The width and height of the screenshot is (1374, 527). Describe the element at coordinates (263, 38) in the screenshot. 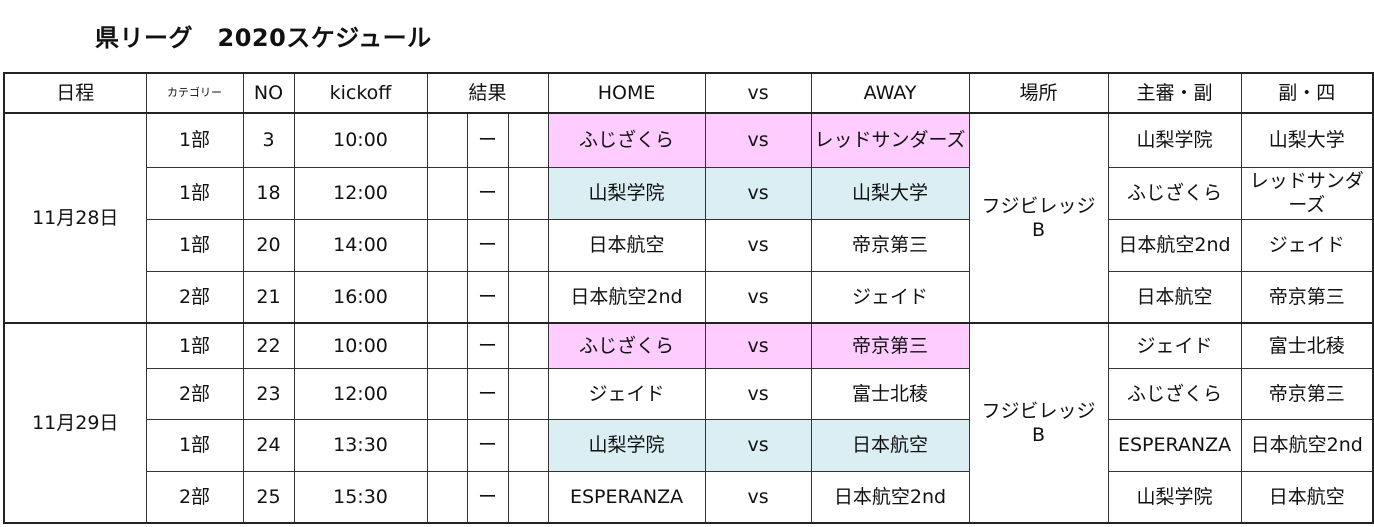

I see `page-title: 県リーグ 2020スケジュール` at that location.